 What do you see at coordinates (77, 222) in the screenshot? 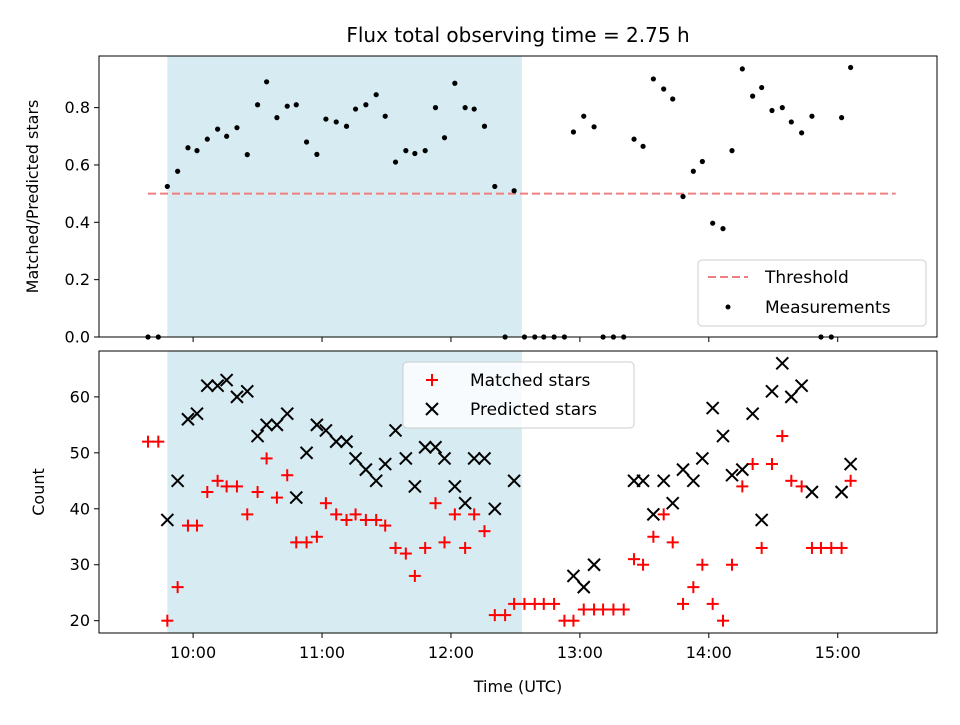
I see `y-tick-label: 0.4` at bounding box center [77, 222].